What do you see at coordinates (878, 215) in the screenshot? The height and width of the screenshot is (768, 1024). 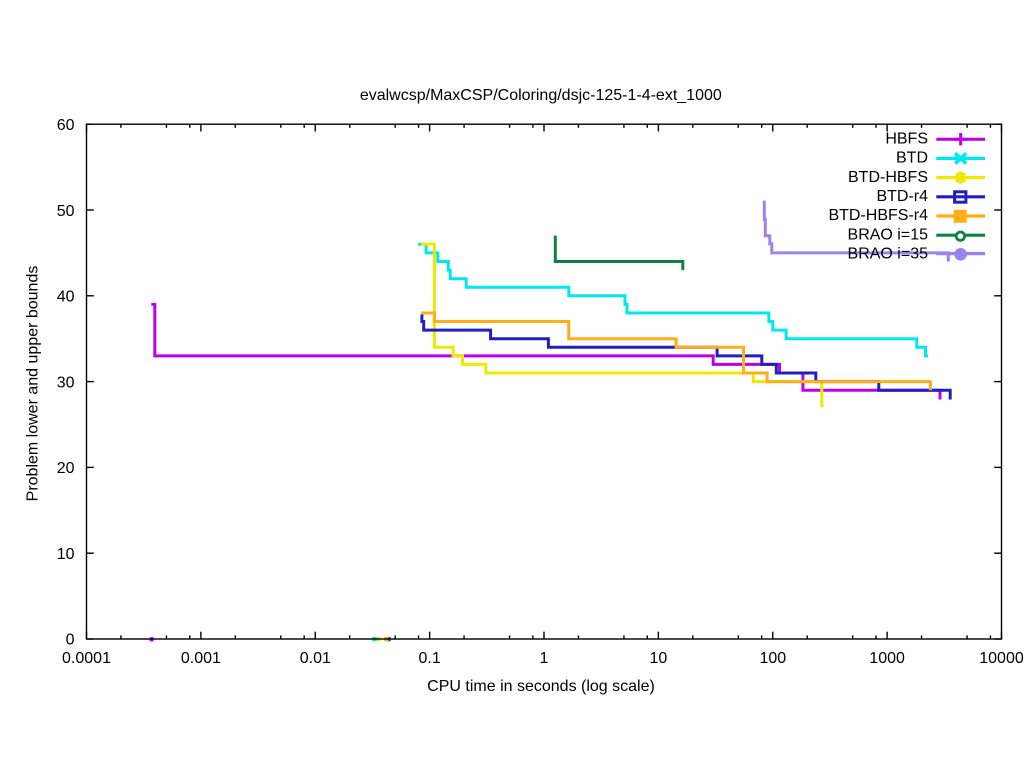 I see `svg-text: BTD-HBFS-r4` at bounding box center [878, 215].